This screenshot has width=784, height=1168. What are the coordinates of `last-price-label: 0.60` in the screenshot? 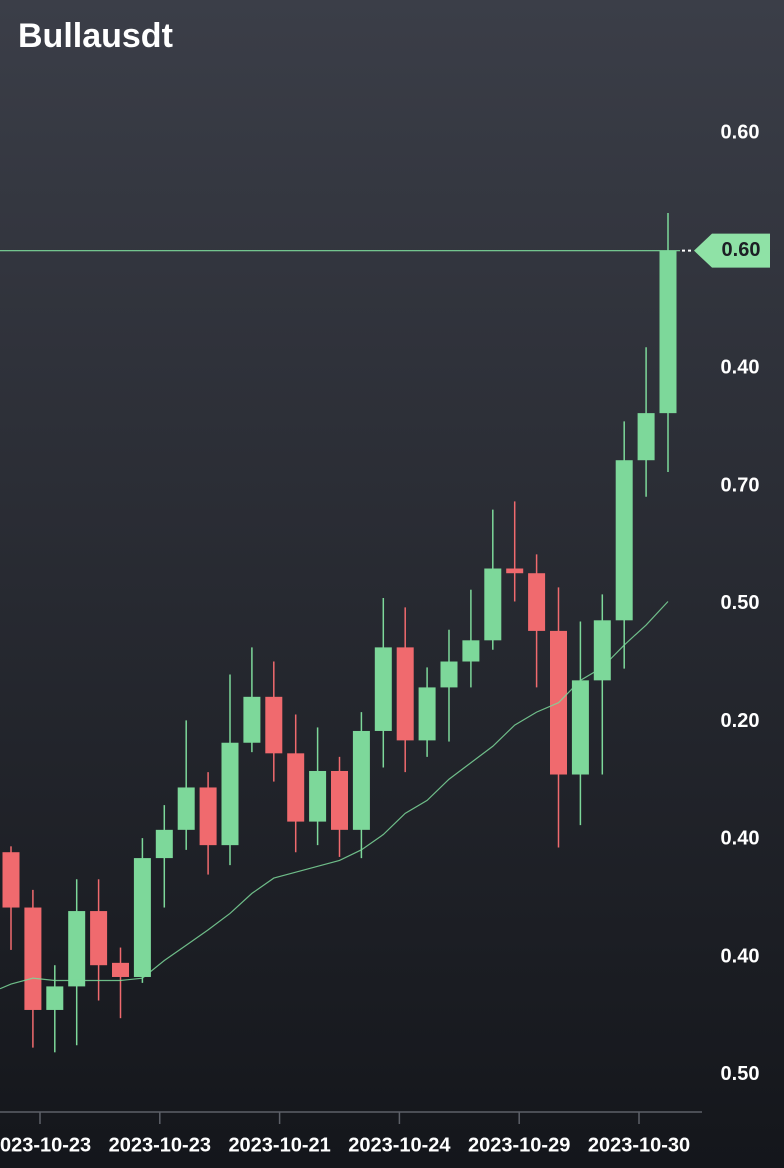 It's located at (741, 250).